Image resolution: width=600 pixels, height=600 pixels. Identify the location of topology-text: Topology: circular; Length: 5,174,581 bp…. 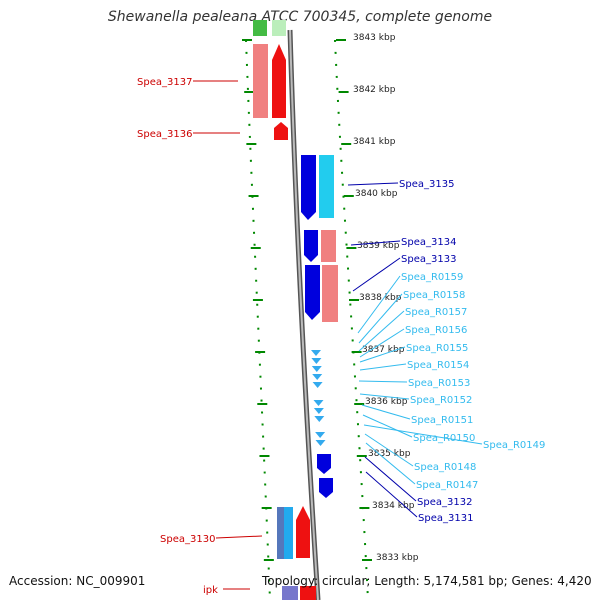
(427, 581).